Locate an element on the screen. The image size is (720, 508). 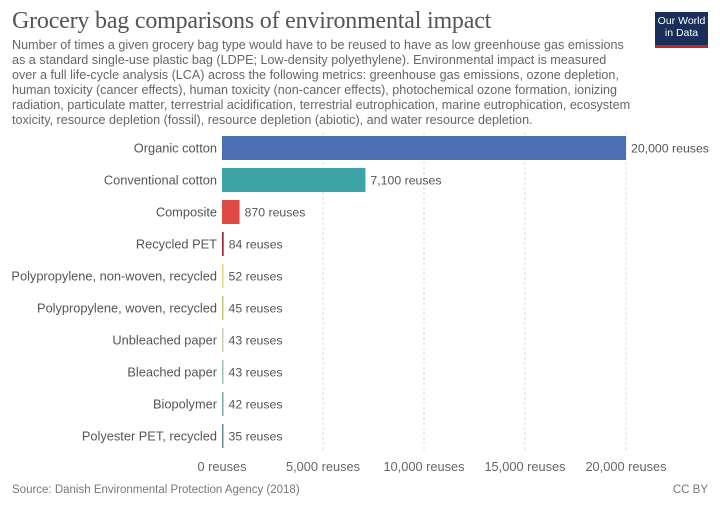
category-label: Conventional cotton is located at coordinates (160, 180).